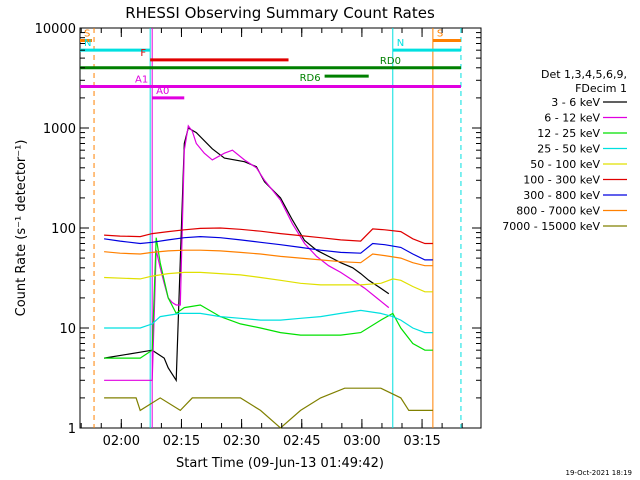 The height and width of the screenshot is (480, 640). I want to click on legend-header-line-1: Det 1,3,4,5,6,9,, so click(584, 74).